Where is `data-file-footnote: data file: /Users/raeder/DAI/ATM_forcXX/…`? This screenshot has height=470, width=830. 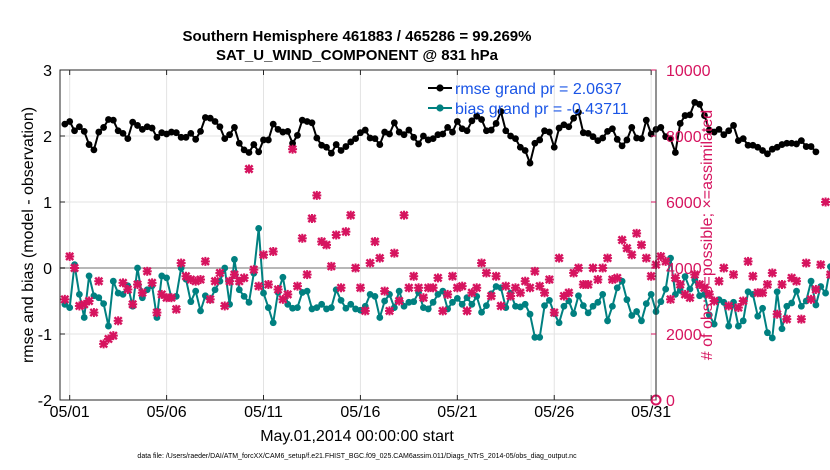 data-file-footnote: data file: /Users/raeder/DAI/ATM_forcXX/… is located at coordinates (357, 456).